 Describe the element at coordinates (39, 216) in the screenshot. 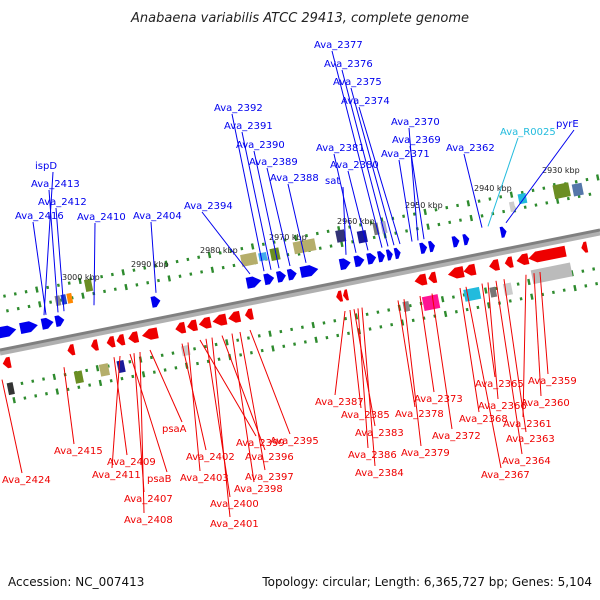

I see `gene-label: Ava_2416` at that location.